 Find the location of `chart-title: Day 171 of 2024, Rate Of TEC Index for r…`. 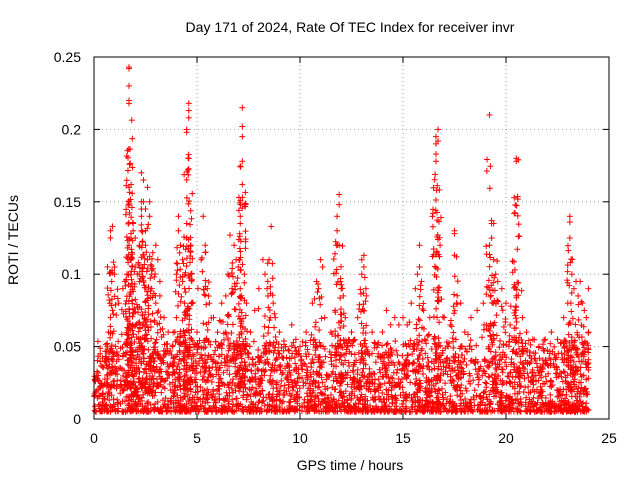

chart-title: Day 171 of 2024, Rate Of TEC Index for r… is located at coordinates (350, 27).